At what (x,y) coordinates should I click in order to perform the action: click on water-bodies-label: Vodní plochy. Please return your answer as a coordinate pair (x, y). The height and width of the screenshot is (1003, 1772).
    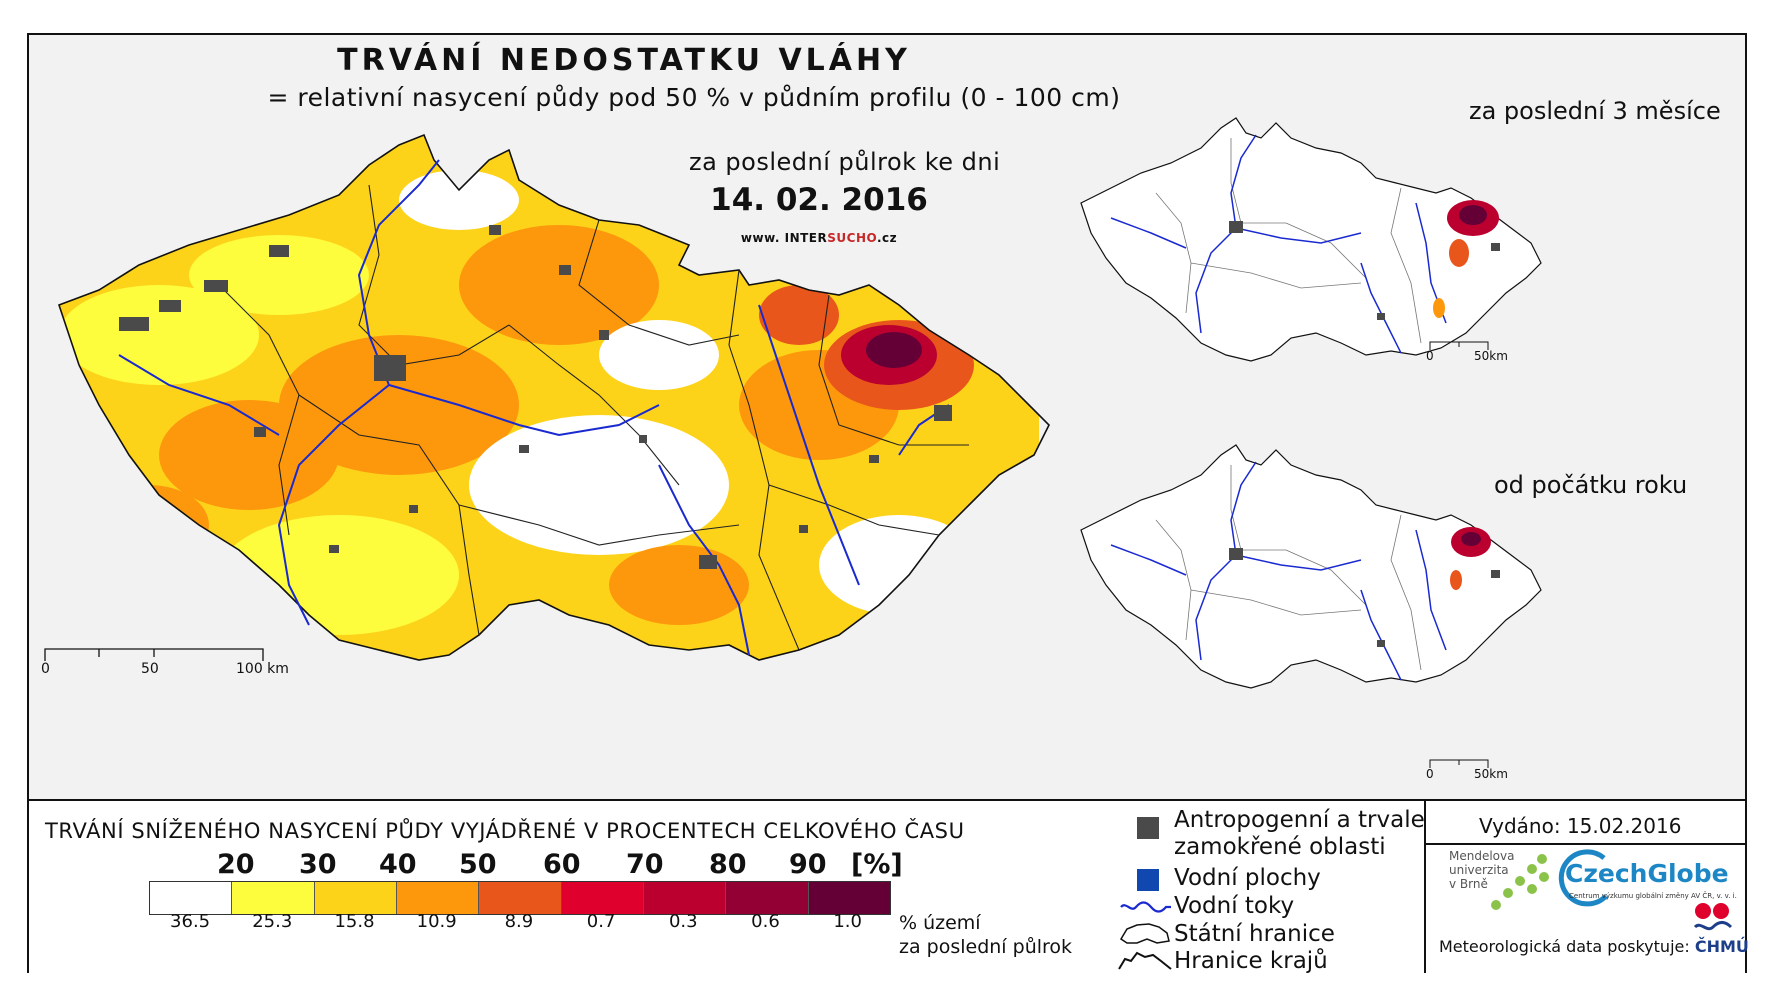
    Looking at the image, I should click on (1247, 878).